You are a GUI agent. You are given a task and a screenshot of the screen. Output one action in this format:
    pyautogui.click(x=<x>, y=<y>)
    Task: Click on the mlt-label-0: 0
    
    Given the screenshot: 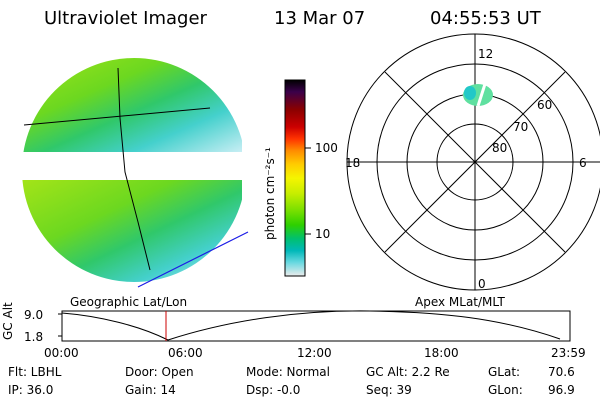 What is the action you would take?
    pyautogui.click(x=482, y=284)
    